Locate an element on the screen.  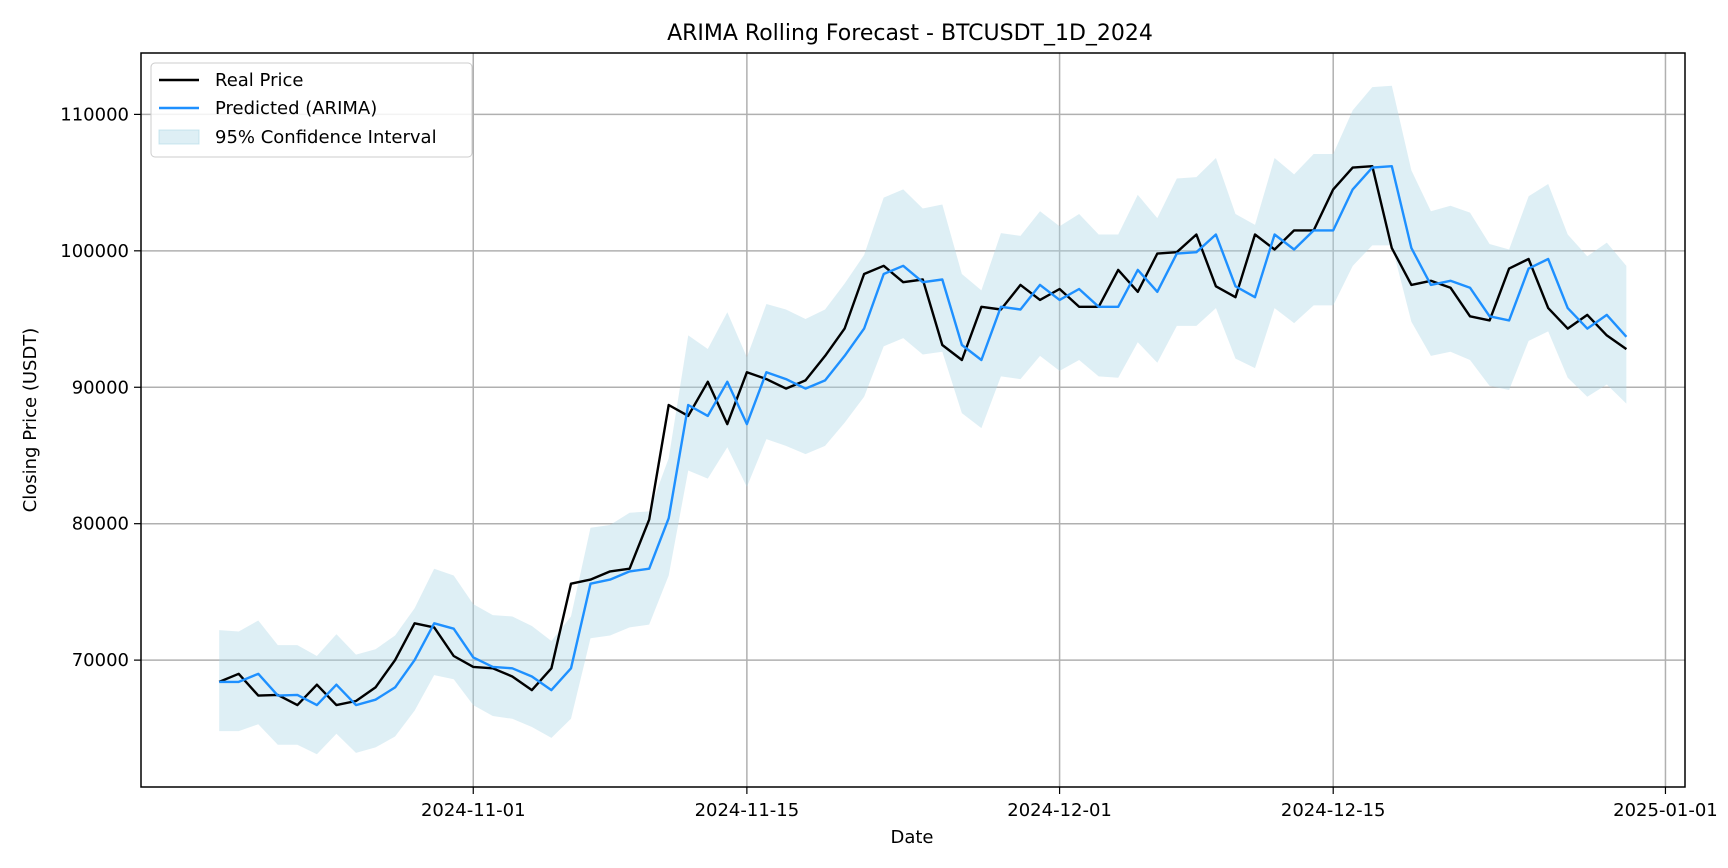
legend-label-predicted: Predicted (ARIMA) is located at coordinates (296, 108).